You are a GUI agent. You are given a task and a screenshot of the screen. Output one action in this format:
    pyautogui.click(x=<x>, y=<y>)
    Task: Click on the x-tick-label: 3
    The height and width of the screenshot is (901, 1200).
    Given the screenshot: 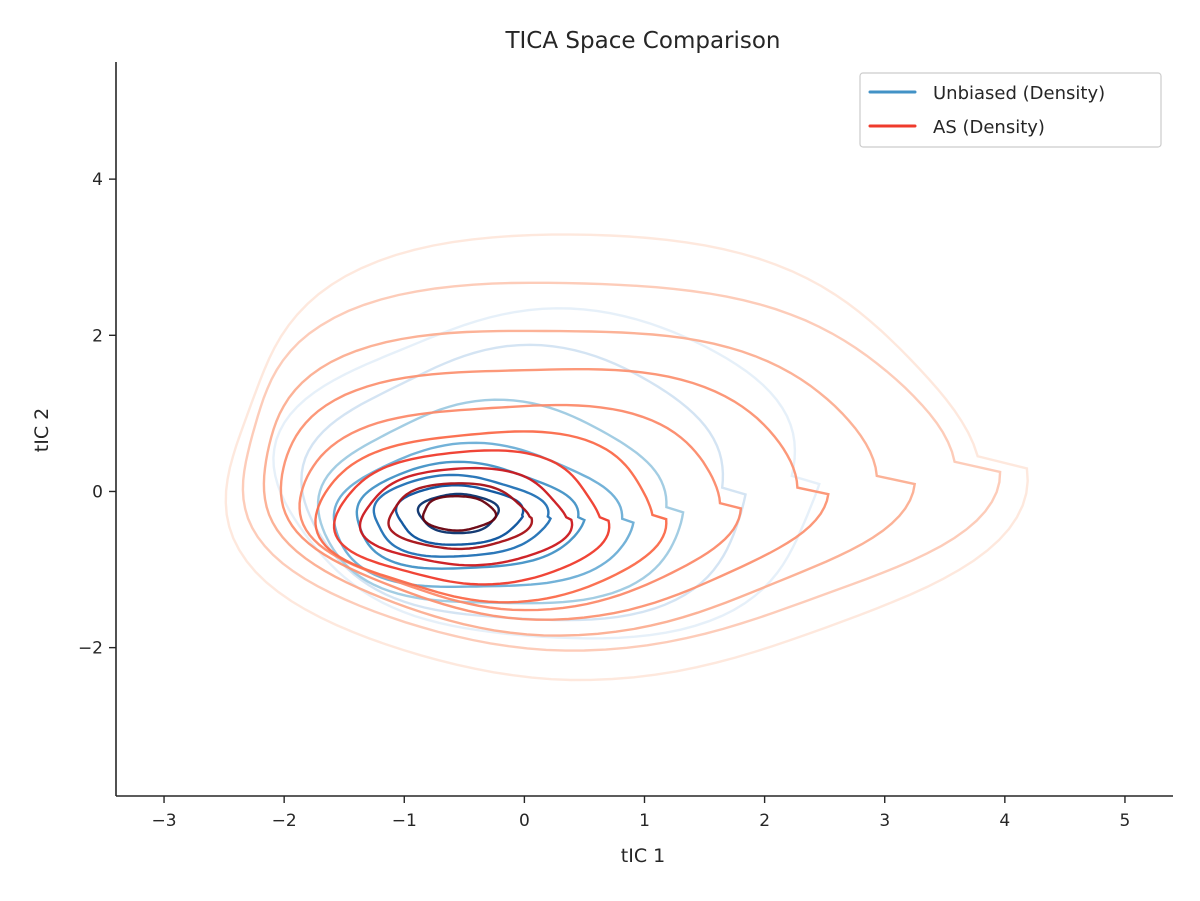 What is the action you would take?
    pyautogui.click(x=884, y=821)
    